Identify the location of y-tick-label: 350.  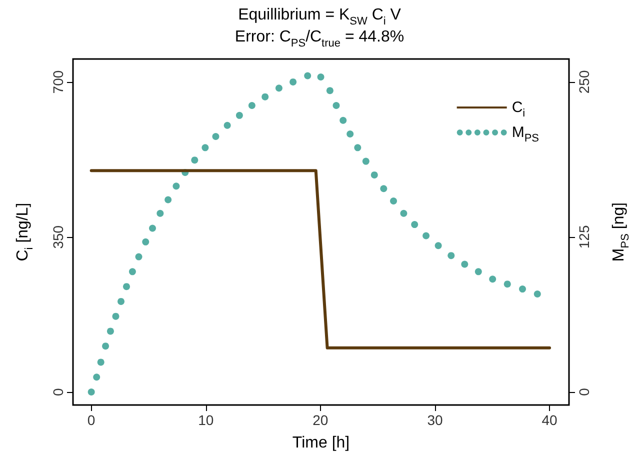
(58, 237).